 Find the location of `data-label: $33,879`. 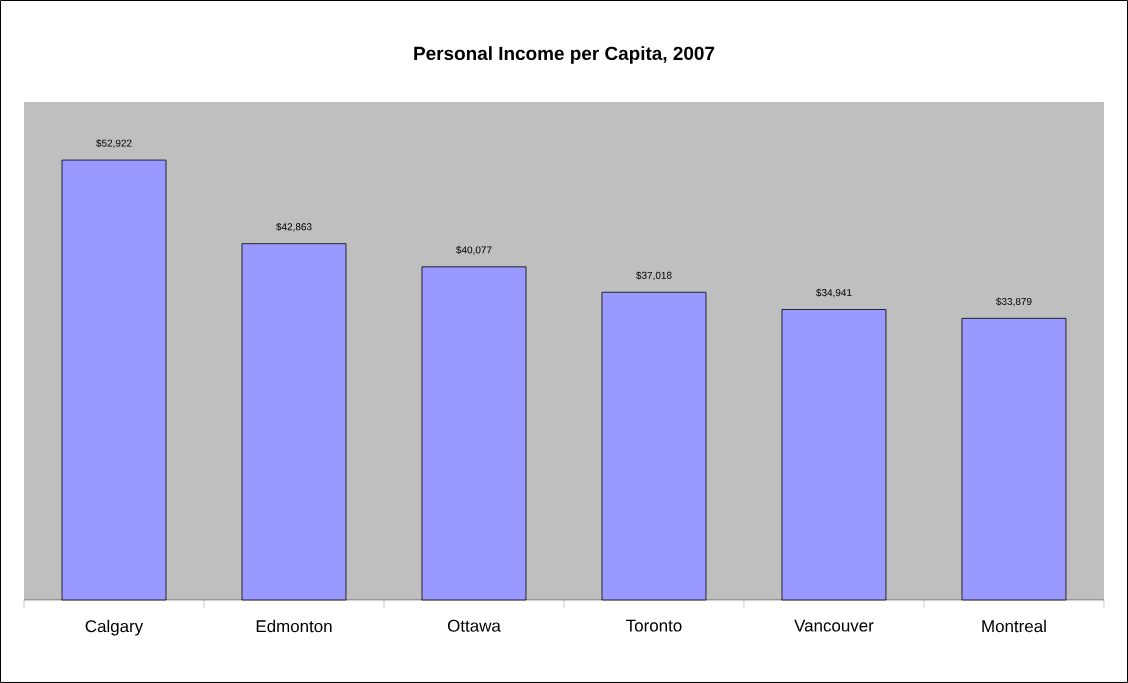

data-label: $33,879 is located at coordinates (1014, 302).